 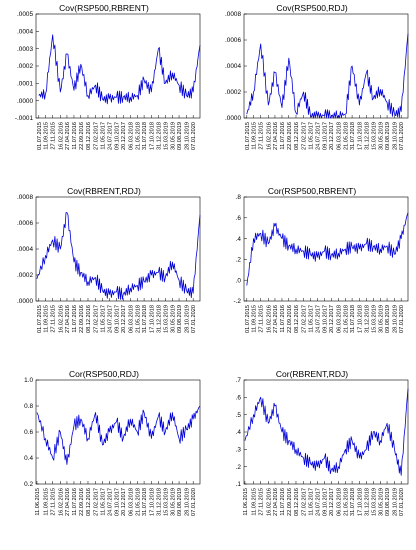 What do you see at coordinates (25, 14) in the screenshot?
I see `y-tick-label: .0005` at bounding box center [25, 14].